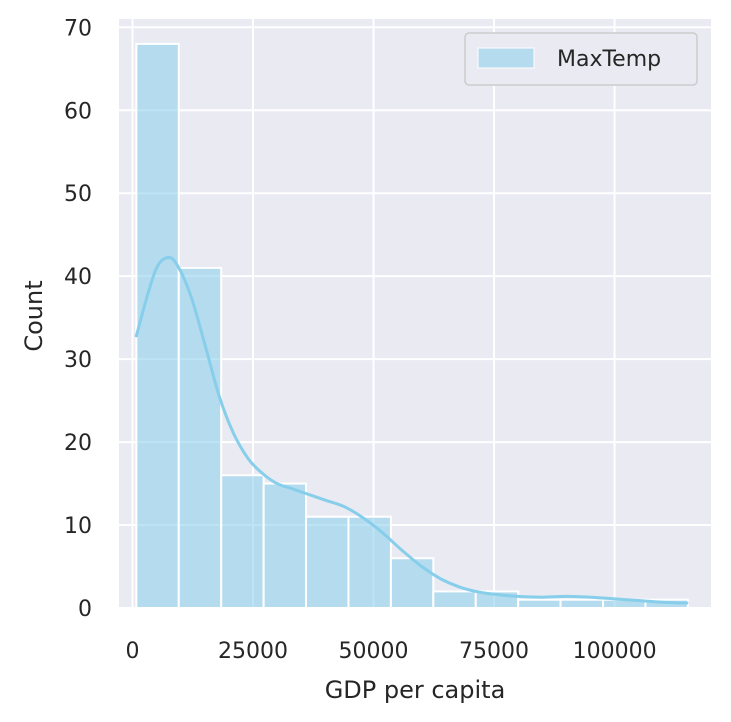 This screenshot has width=731, height=722. I want to click on y-tick-label: 70, so click(78, 28).